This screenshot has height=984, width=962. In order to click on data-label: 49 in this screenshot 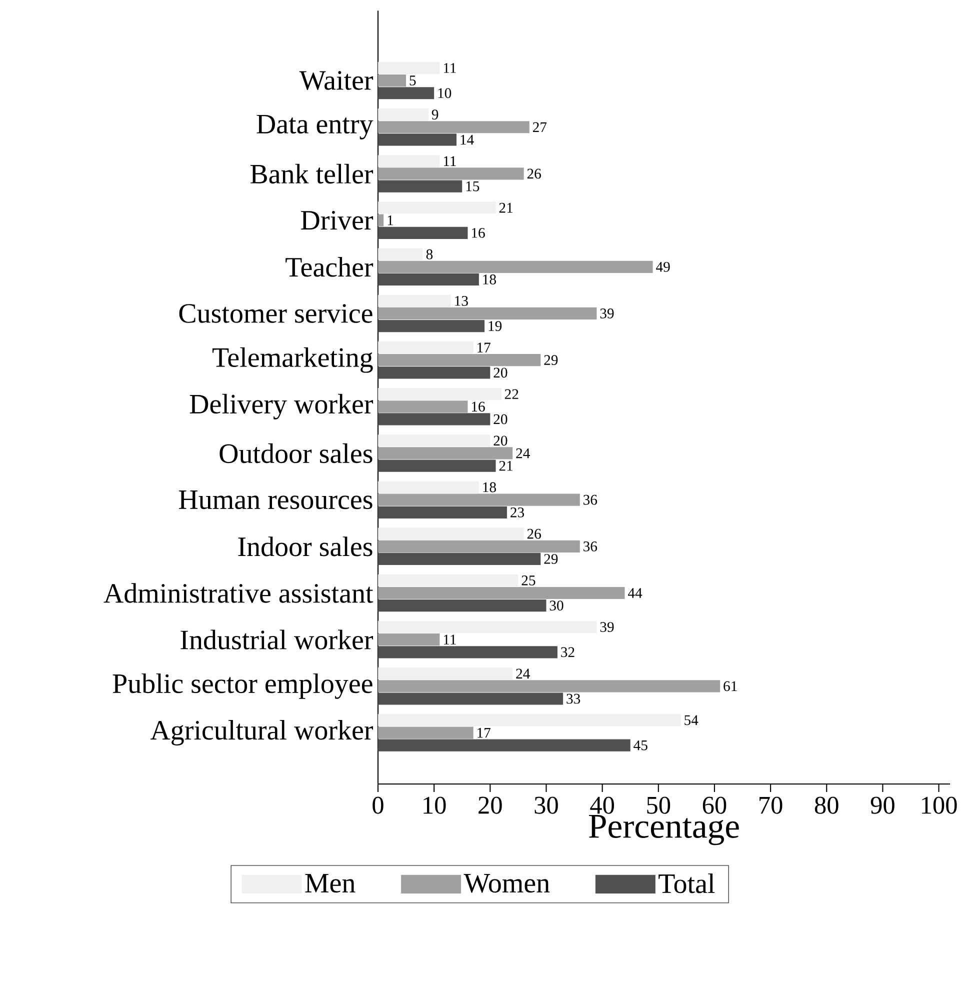, I will do `click(663, 267)`.